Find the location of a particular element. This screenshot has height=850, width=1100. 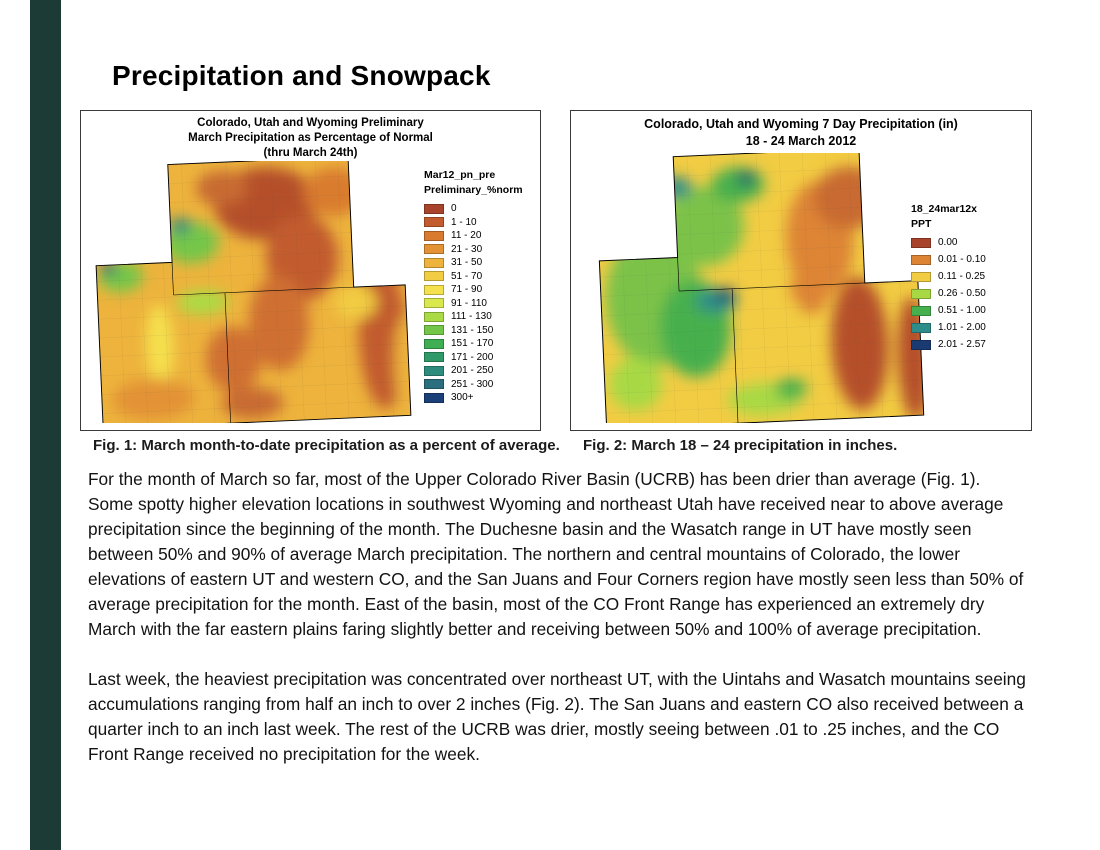

legend-item: 0 is located at coordinates (479, 208).